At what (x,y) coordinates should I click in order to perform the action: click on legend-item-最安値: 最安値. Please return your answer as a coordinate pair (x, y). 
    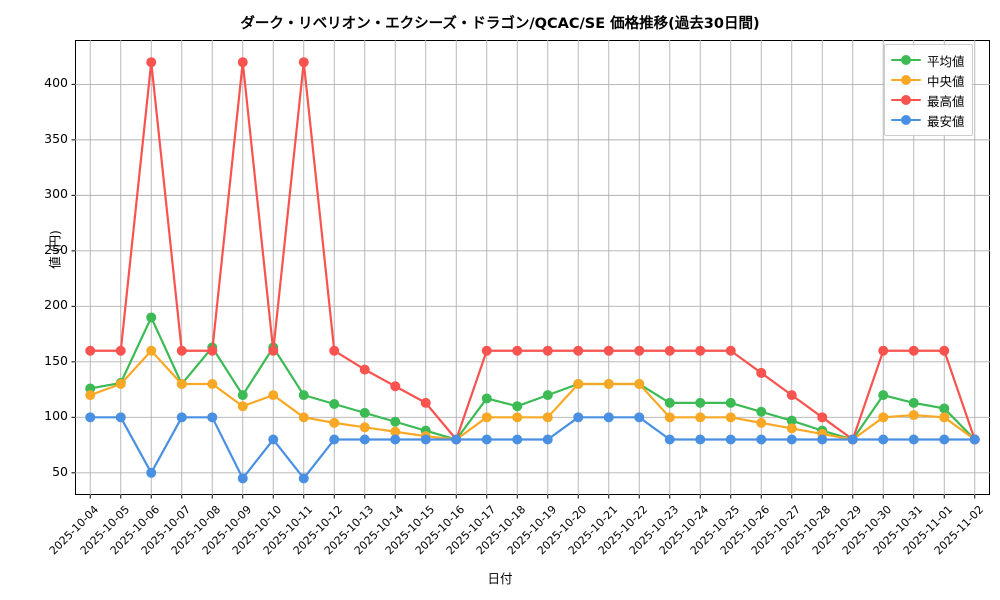
    Looking at the image, I should click on (928, 120).